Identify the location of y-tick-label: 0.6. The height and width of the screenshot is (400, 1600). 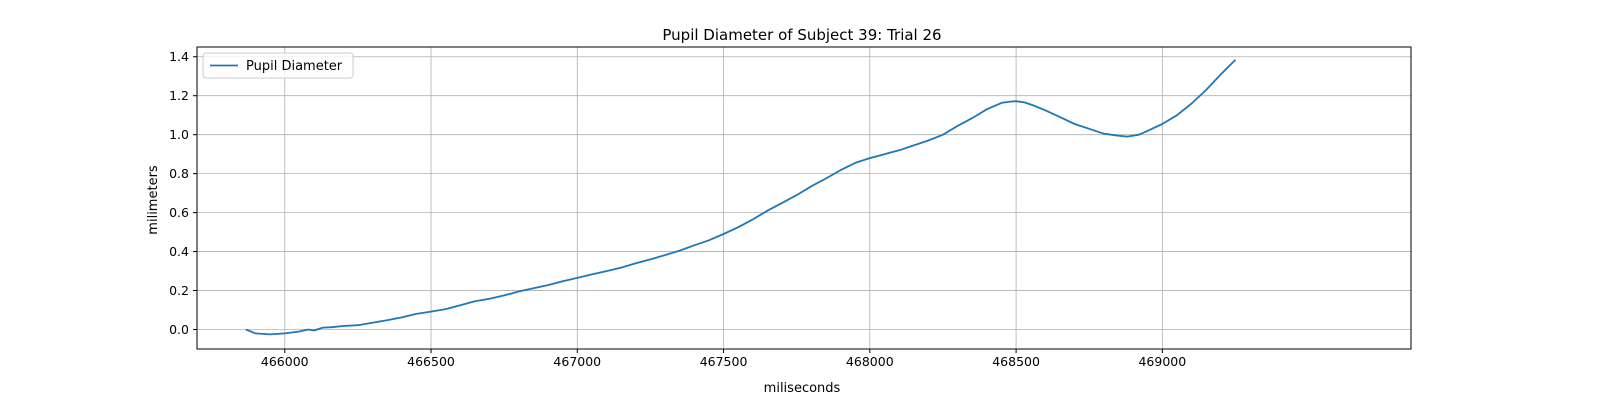
(179, 212).